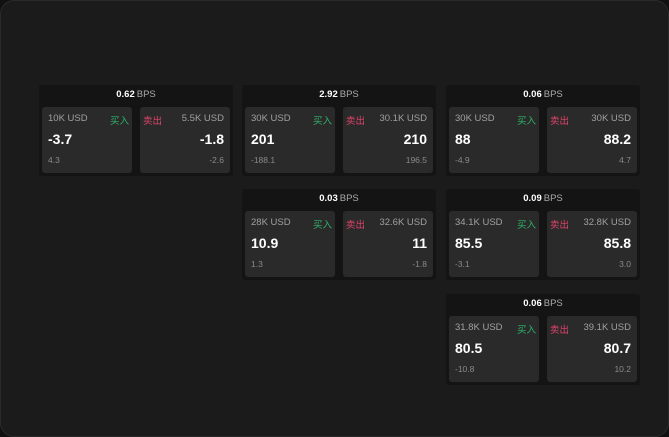 This screenshot has height=437, width=669. I want to click on ask-price: 88.2, so click(617, 139).